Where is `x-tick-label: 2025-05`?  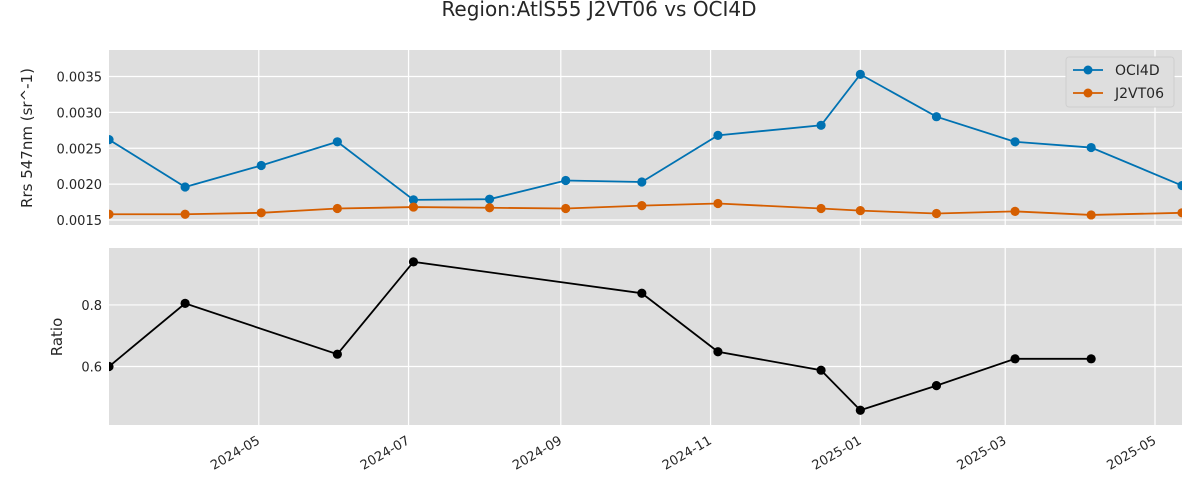
x-tick-label: 2025-05 is located at coordinates (1131, 453).